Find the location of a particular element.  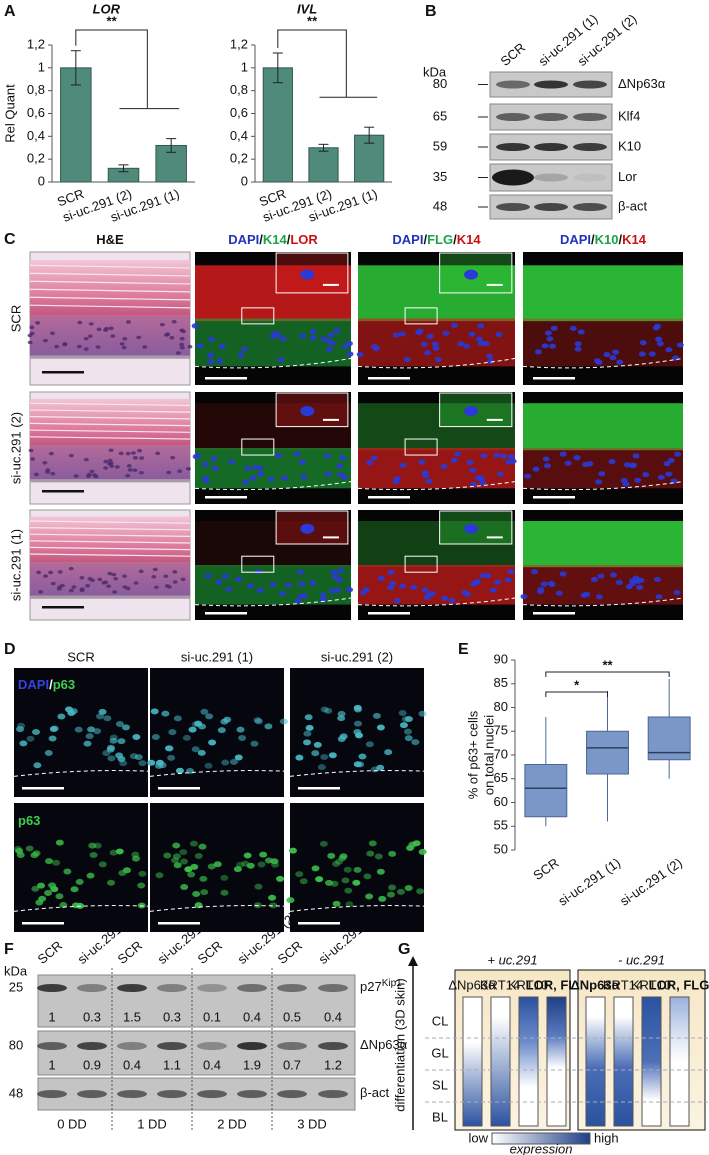

lower-signal is located at coordinates (273, 342).